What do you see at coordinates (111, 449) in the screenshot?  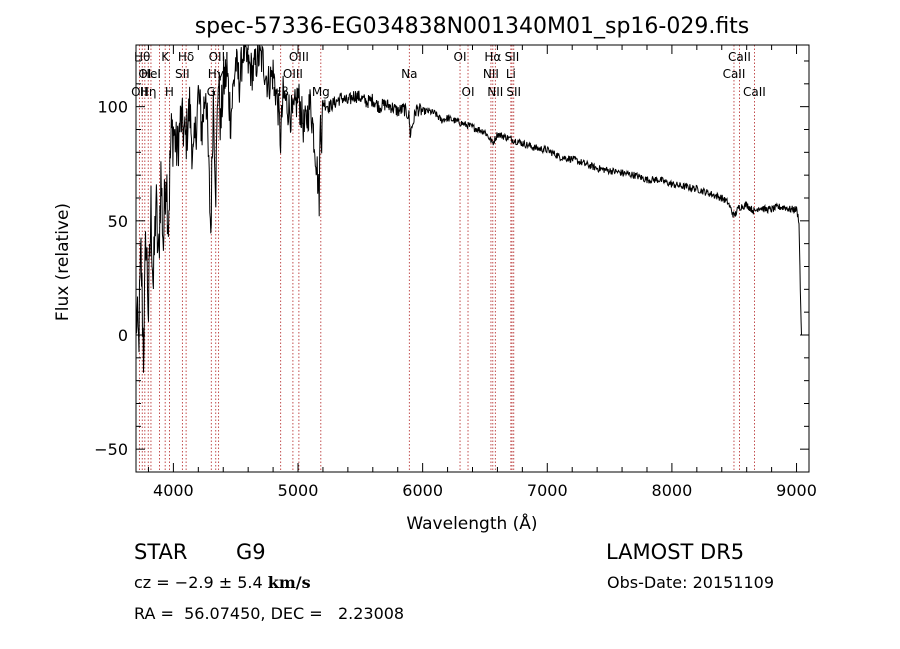 I see `y-tick-label--50: −50` at bounding box center [111, 449].